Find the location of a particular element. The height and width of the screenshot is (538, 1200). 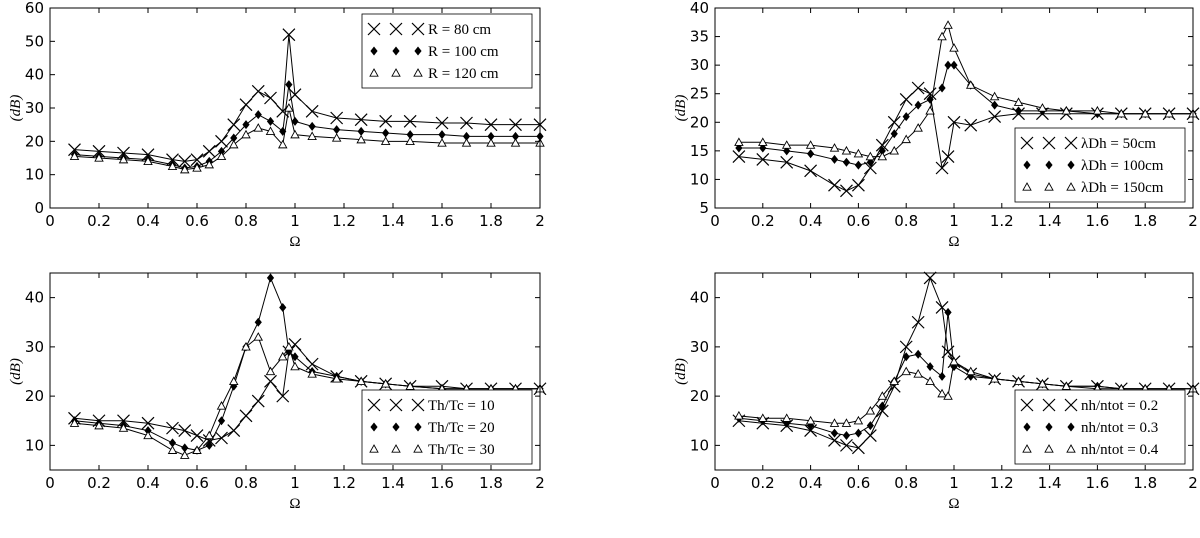

y-tick-label: 50 is located at coordinates (34, 41).